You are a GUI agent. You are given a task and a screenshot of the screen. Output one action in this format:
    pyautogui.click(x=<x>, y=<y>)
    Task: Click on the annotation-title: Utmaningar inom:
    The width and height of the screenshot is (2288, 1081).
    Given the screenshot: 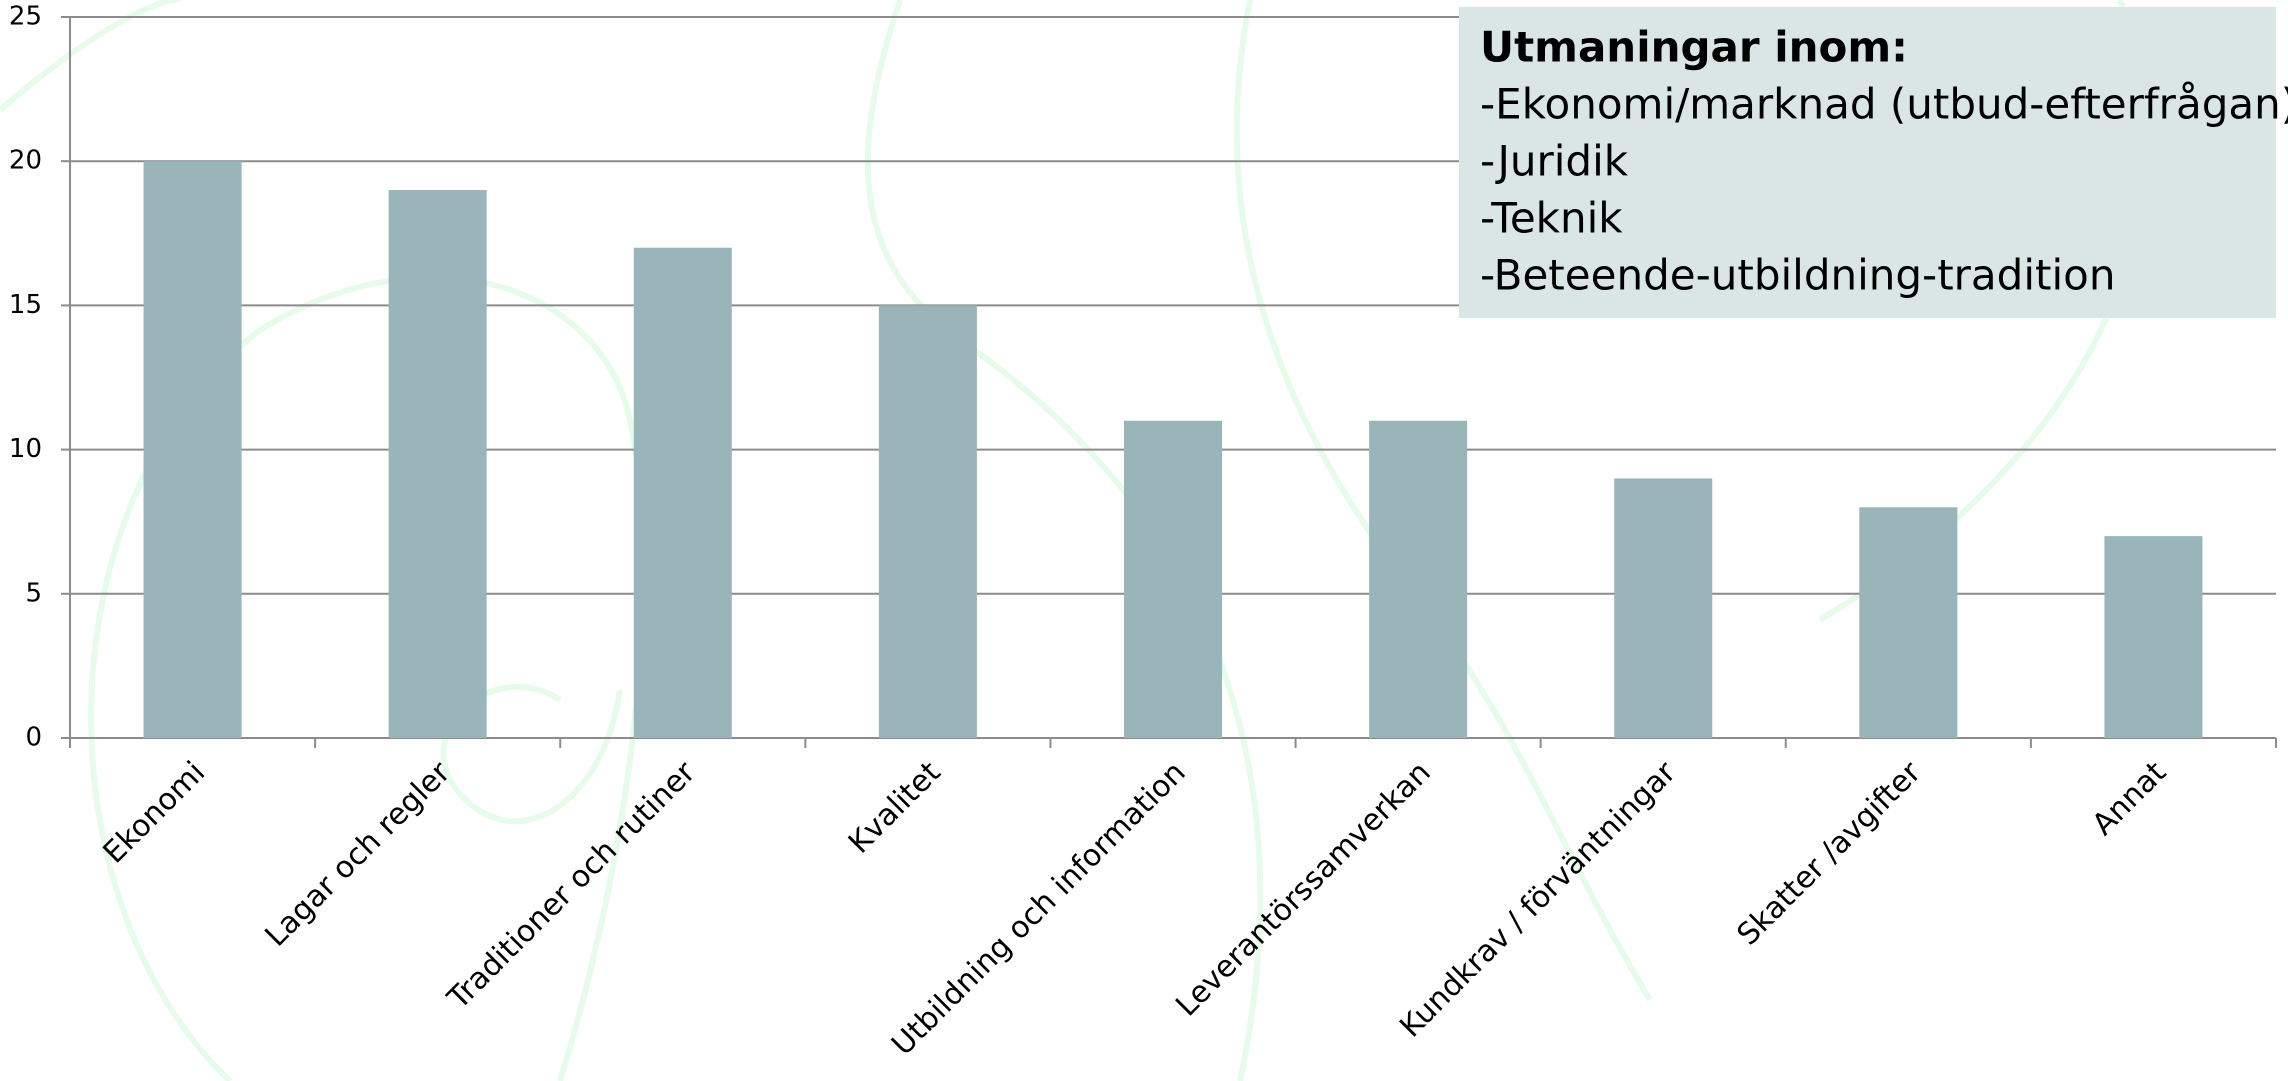 What is the action you would take?
    pyautogui.click(x=1694, y=47)
    